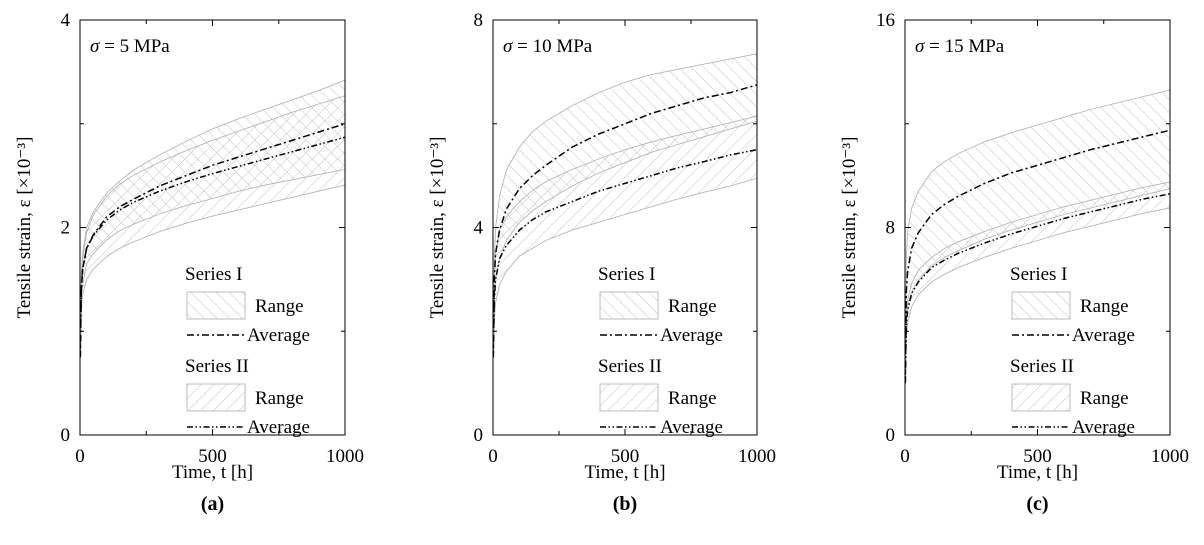  What do you see at coordinates (212, 504) in the screenshot?
I see `panel-label: (a)` at bounding box center [212, 504].